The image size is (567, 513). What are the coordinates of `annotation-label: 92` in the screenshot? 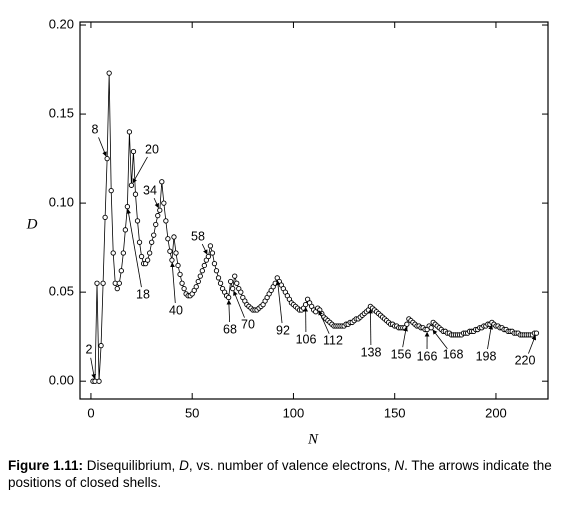 It's located at (283, 330).